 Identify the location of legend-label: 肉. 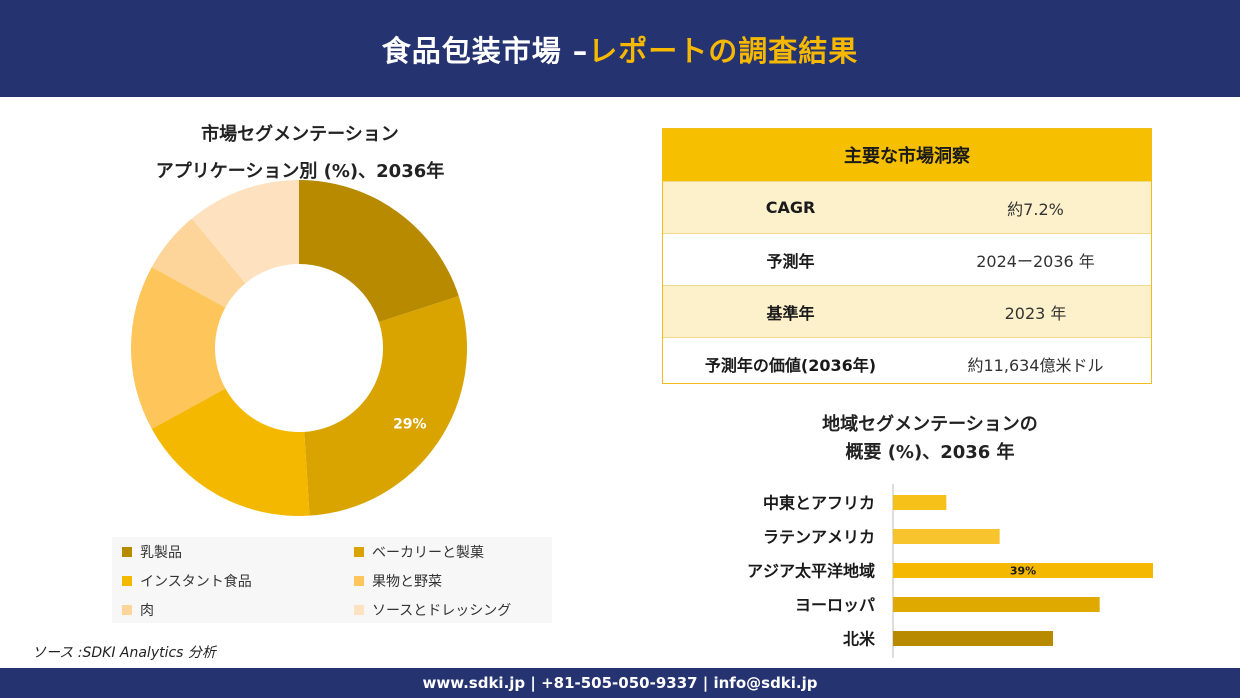
(147, 610).